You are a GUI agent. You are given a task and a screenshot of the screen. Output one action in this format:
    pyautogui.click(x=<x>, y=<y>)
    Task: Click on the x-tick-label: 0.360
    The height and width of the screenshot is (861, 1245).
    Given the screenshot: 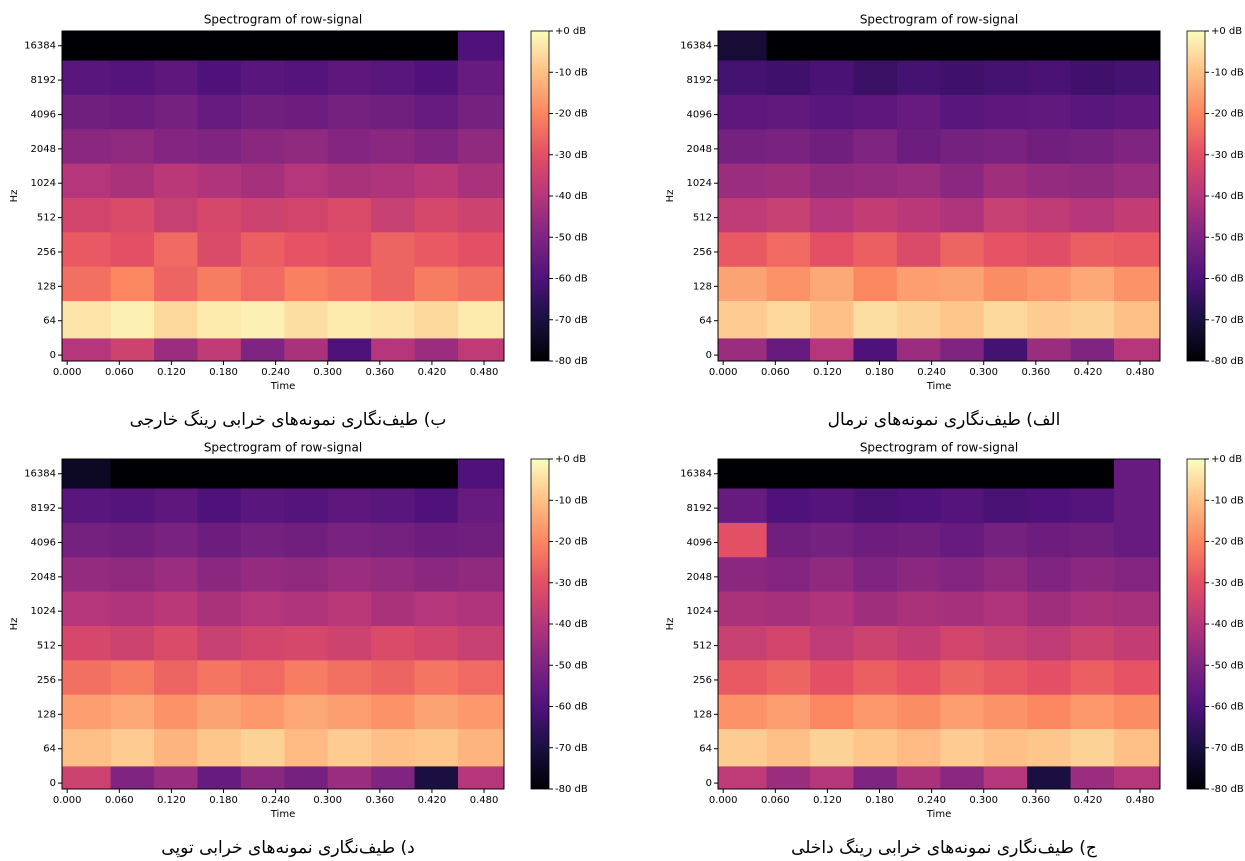 What is the action you would take?
    pyautogui.click(x=1036, y=372)
    